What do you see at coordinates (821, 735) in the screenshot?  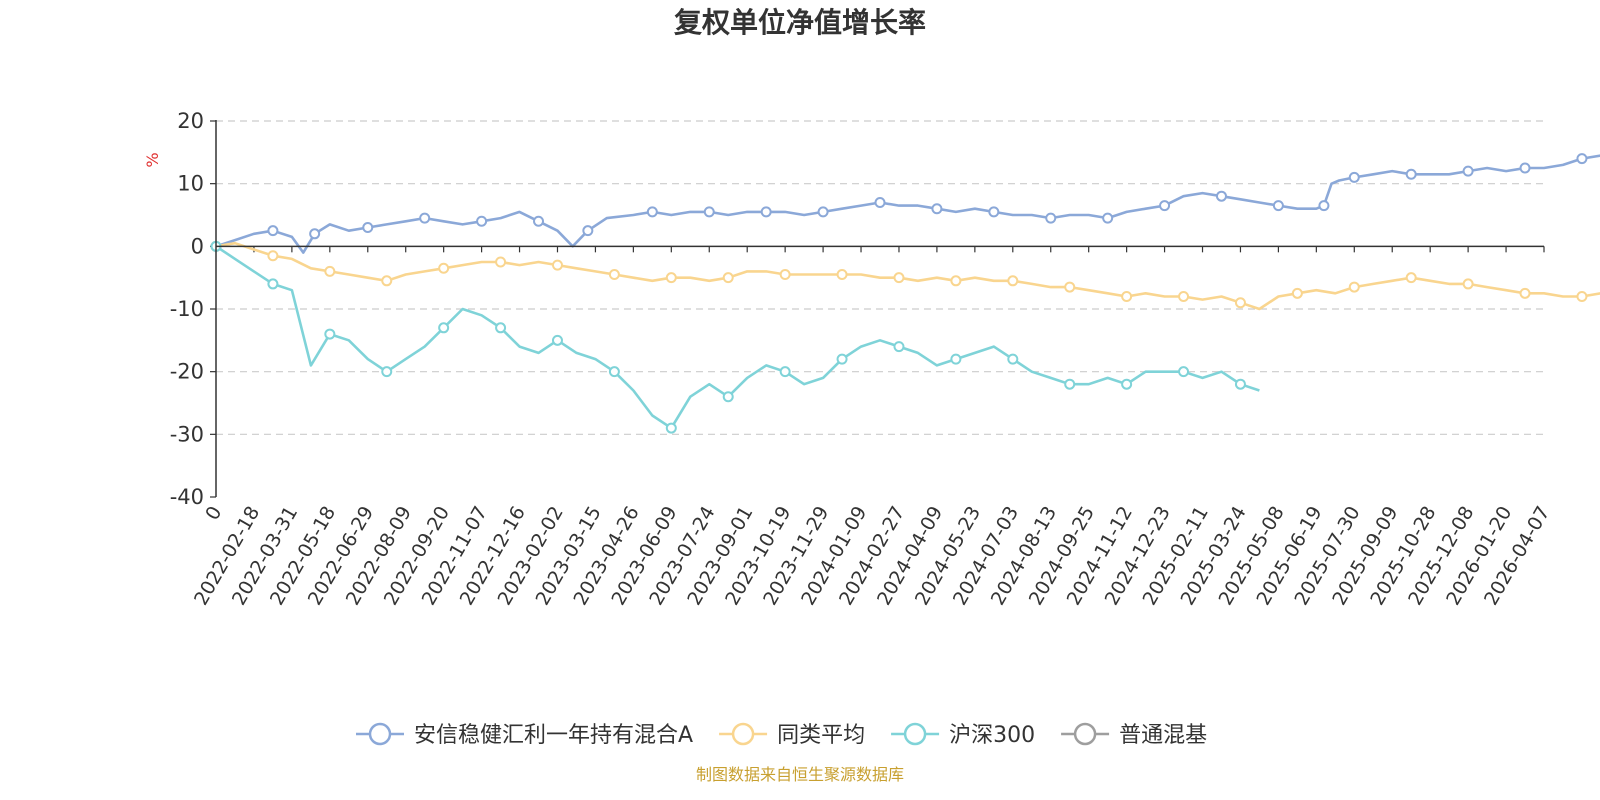 I see `legend-label: 同类平均` at bounding box center [821, 735].